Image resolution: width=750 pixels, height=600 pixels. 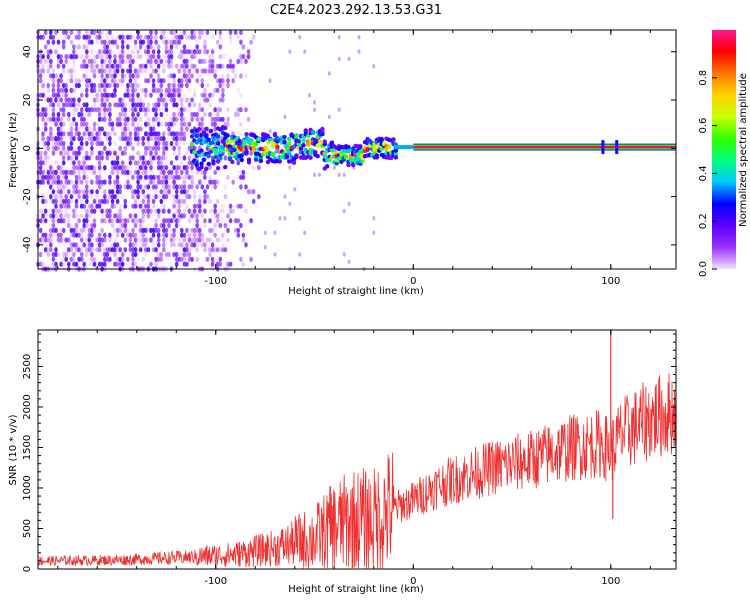 What do you see at coordinates (356, 589) in the screenshot?
I see `snr-x-label: Height of straight line (km)` at bounding box center [356, 589].